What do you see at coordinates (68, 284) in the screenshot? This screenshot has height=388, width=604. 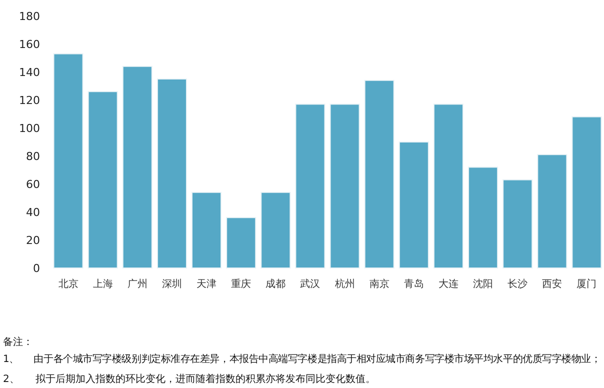 I see `x-tick-label: 北京` at bounding box center [68, 284].